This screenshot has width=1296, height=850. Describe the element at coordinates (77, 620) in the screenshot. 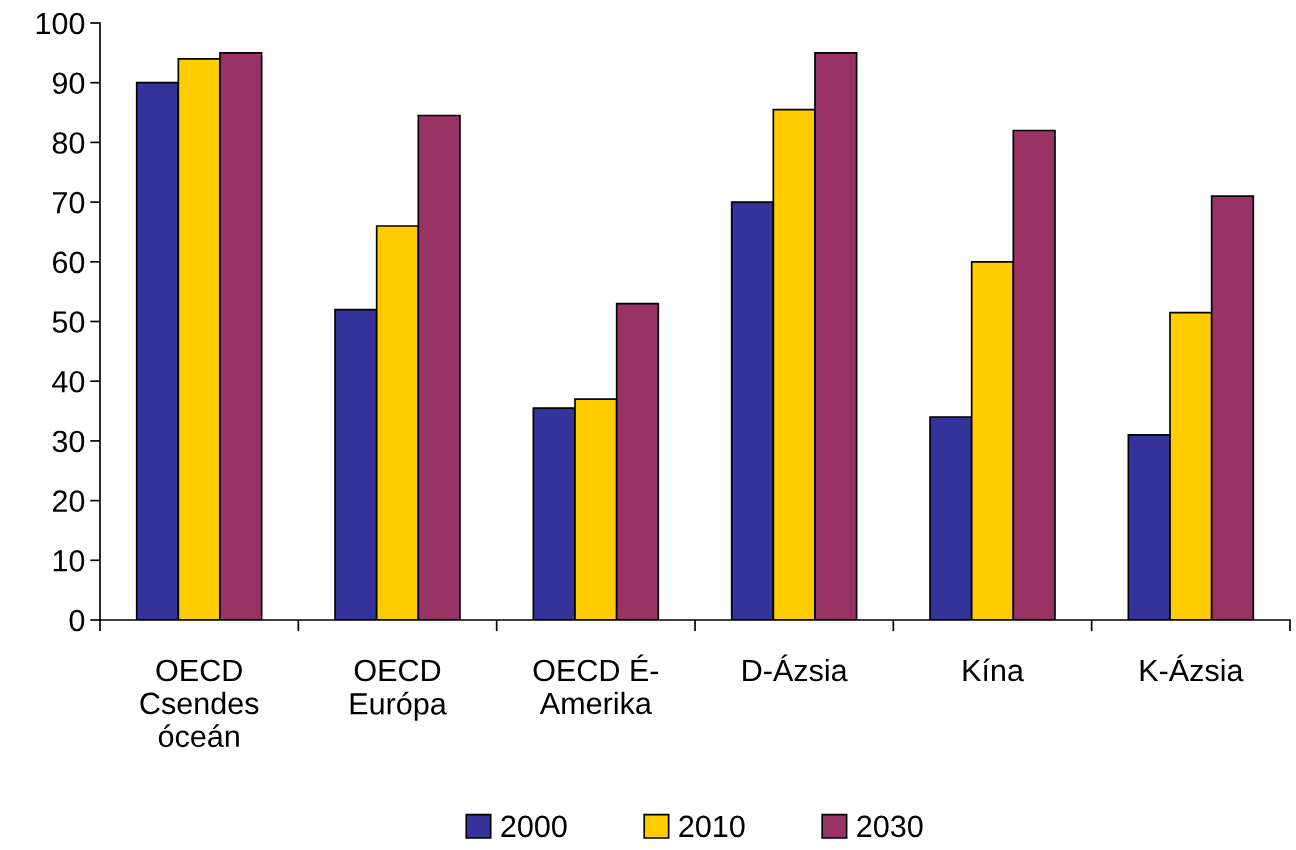

I see `y-tick-label: 0` at that location.